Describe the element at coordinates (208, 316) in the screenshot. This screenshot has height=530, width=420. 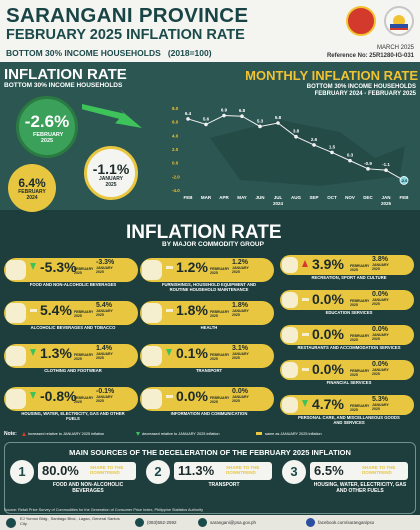
I see `commodity-card: 1.8% 1.8% JANUARY 2025 FEBRUARY 2025 HEALTH` at that location.